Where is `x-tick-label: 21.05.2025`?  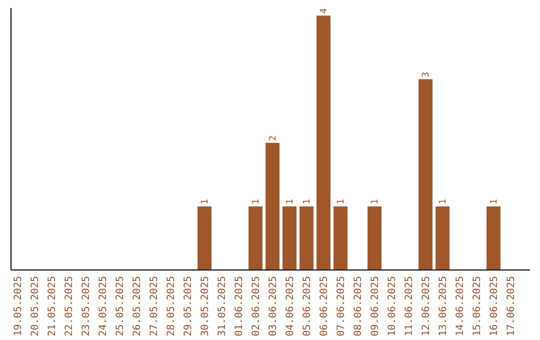 x-tick-label: 21.05.2025 is located at coordinates (52, 306).